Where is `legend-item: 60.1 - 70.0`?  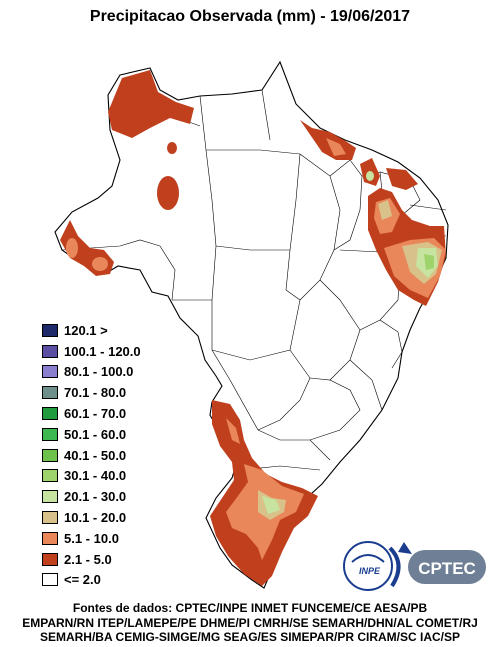
legend-item: 60.1 - 70.0 is located at coordinates (91, 413).